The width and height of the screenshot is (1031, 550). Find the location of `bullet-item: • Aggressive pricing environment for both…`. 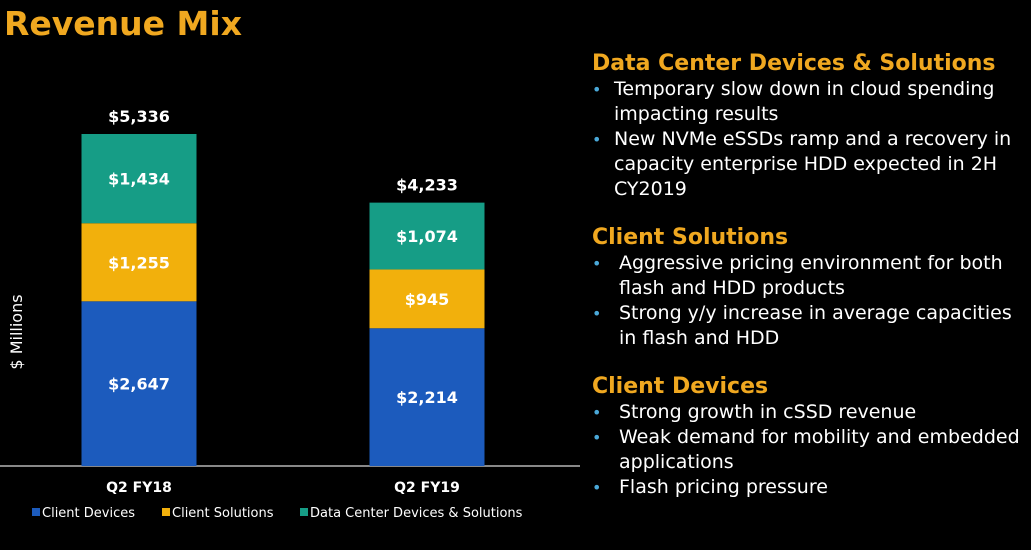

bullet-item: • Aggressive pricing environment for both… is located at coordinates (810, 276).